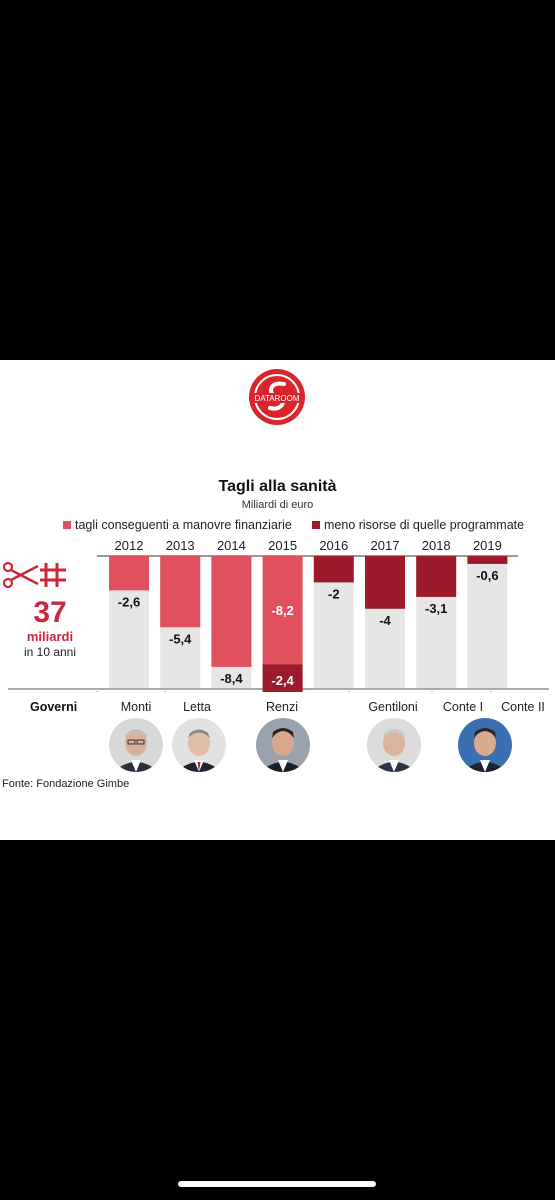  I want to click on logo-text: DATAROOM, so click(276, 398).